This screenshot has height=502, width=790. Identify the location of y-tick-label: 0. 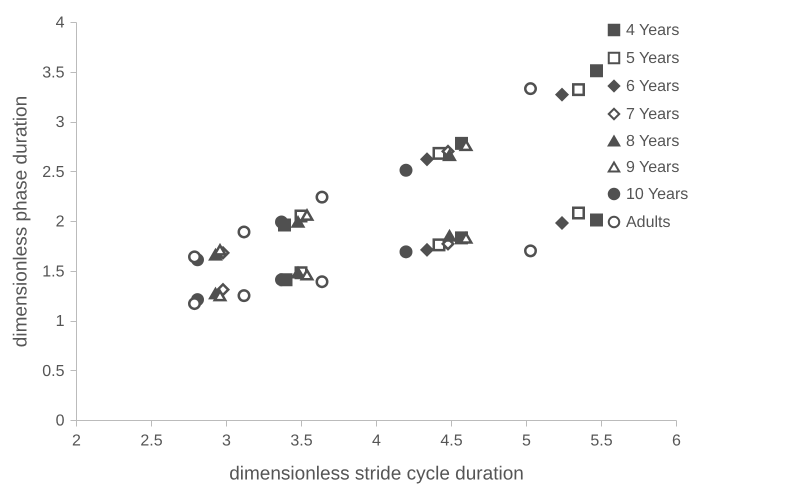
(60, 421).